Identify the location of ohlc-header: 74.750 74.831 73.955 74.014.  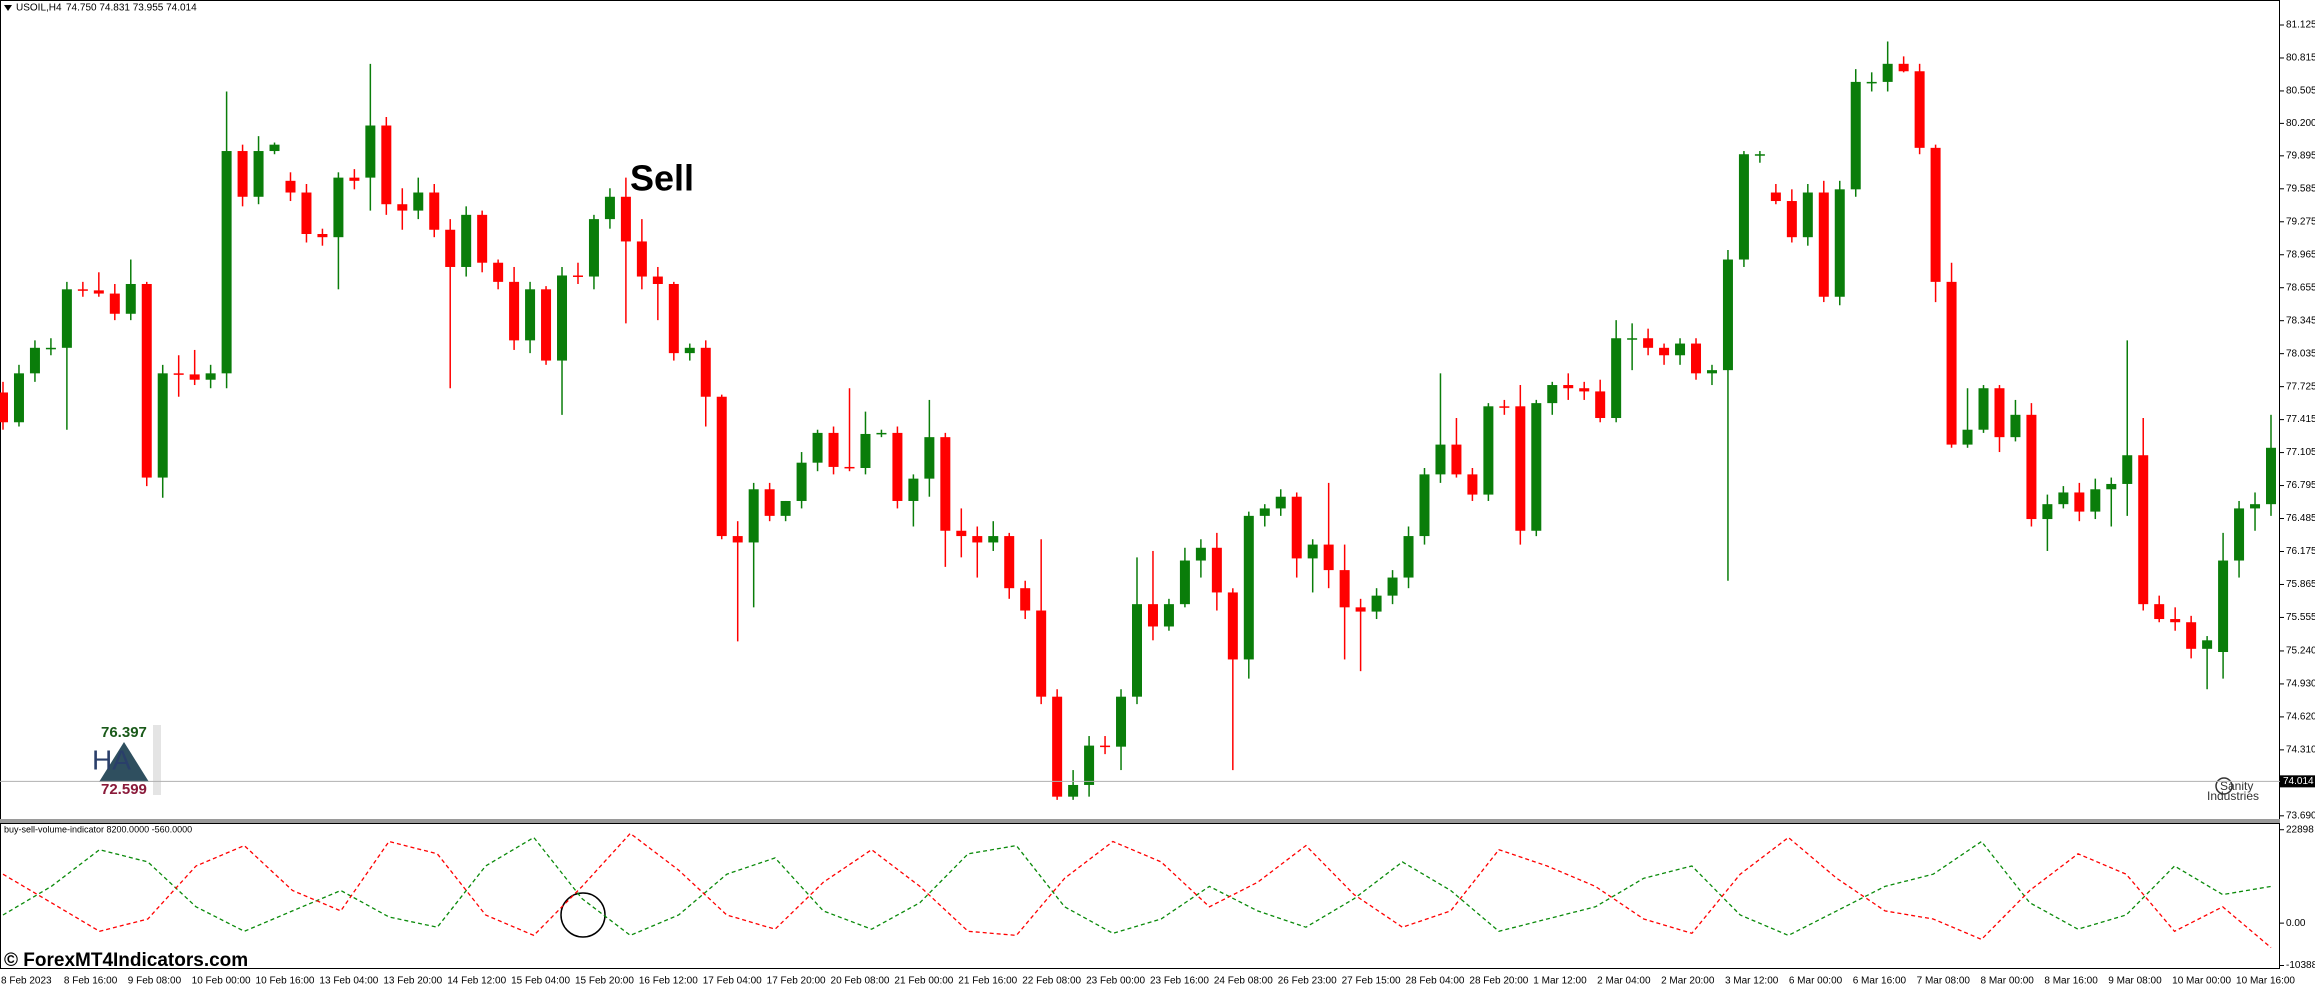
(131, 8).